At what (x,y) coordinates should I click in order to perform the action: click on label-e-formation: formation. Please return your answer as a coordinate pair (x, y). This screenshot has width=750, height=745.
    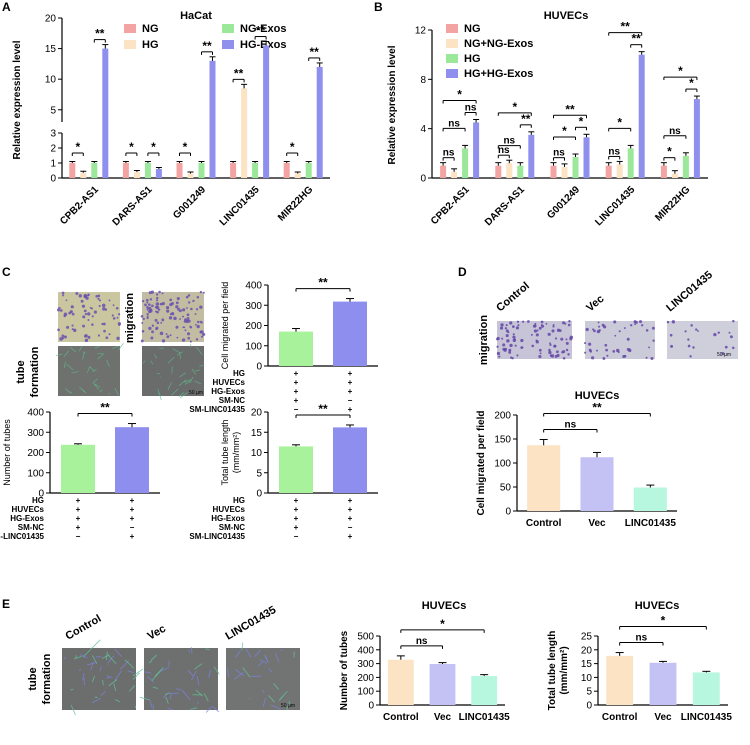
    Looking at the image, I should click on (47, 678).